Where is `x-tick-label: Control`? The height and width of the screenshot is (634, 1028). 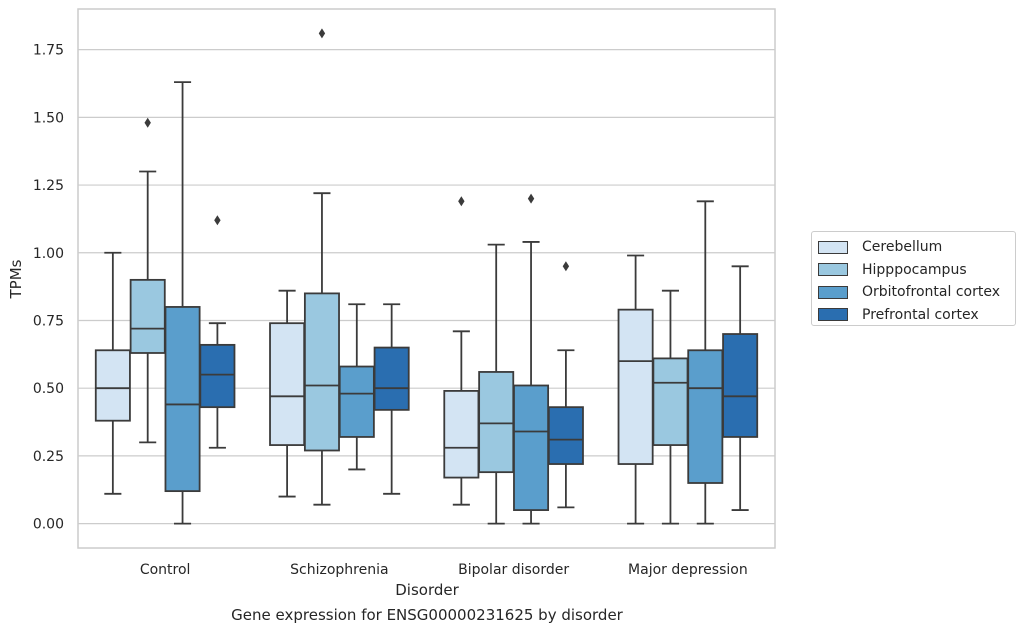 x-tick-label: Control is located at coordinates (165, 570).